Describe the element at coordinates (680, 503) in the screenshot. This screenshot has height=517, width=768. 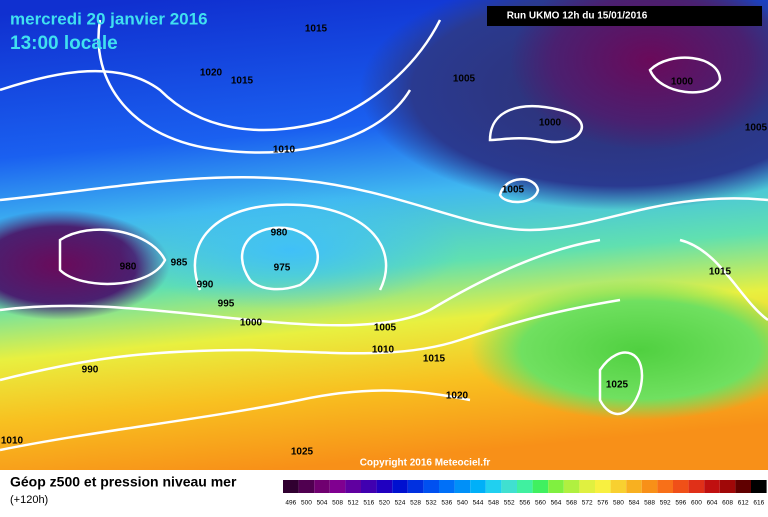
I see `scale-label: 596` at that location.